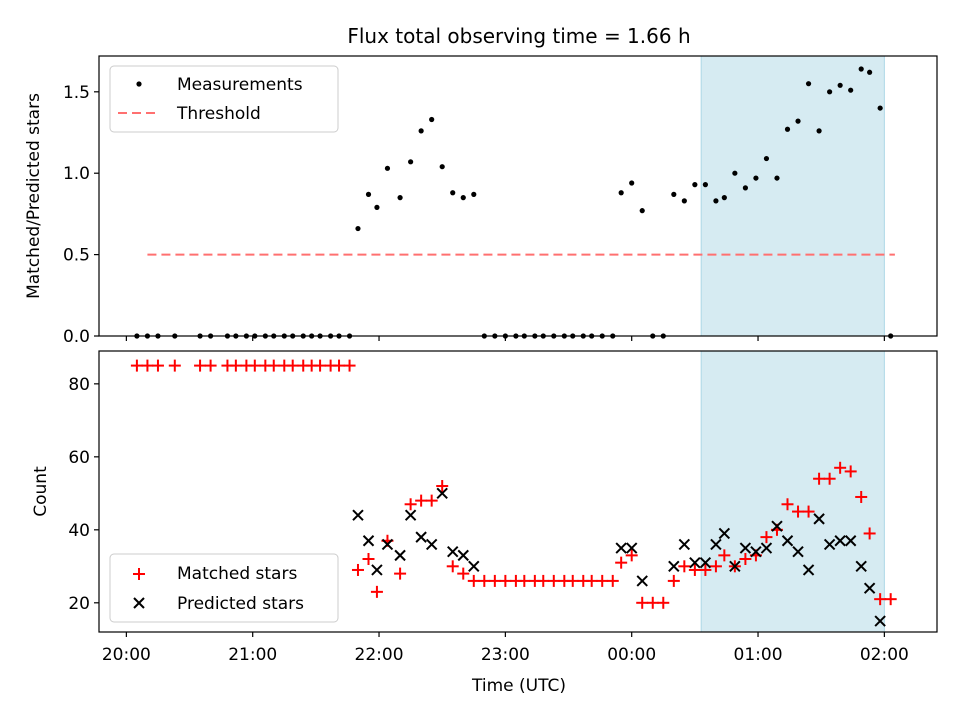  What do you see at coordinates (631, 655) in the screenshot?
I see `x-tick-label: 00:00` at bounding box center [631, 655].